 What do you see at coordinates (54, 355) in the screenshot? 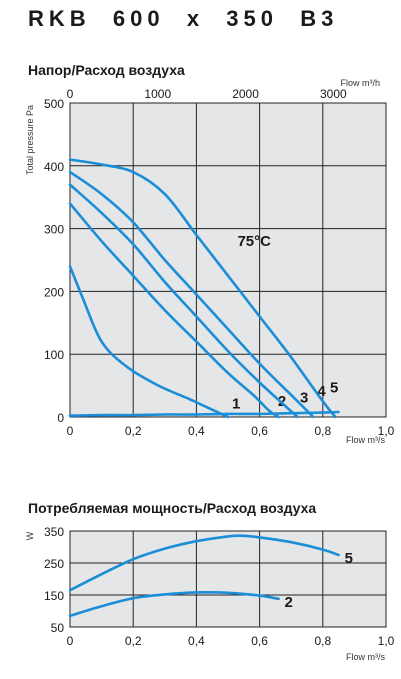
I see `y-tick-label: 100` at bounding box center [54, 355].